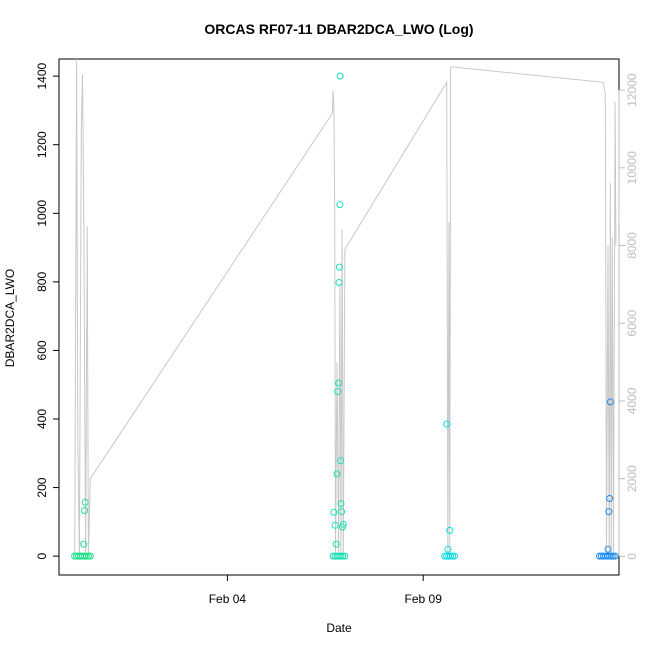 This screenshot has height=650, width=650. What do you see at coordinates (47, 310) in the screenshot?
I see `y-axis-left: 0 200 400 600 800 1000 1200 1400` at bounding box center [47, 310].